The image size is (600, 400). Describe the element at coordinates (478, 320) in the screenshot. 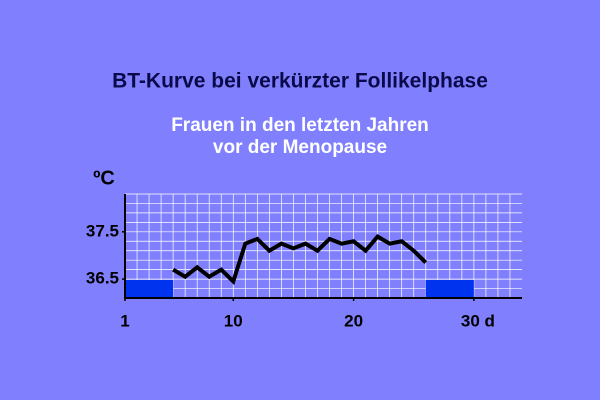

I see `x-tick-label: 30 d` at that location.